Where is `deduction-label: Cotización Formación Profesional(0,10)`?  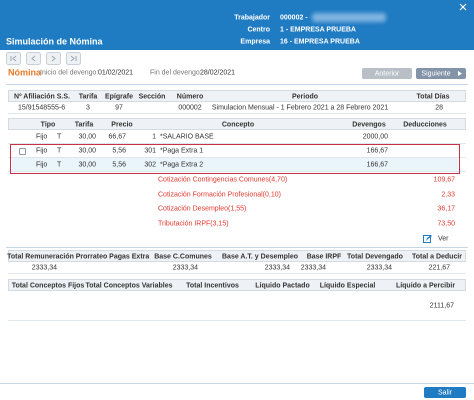
deduction-label: Cotización Formación Profesional(0,10) is located at coordinates (219, 195).